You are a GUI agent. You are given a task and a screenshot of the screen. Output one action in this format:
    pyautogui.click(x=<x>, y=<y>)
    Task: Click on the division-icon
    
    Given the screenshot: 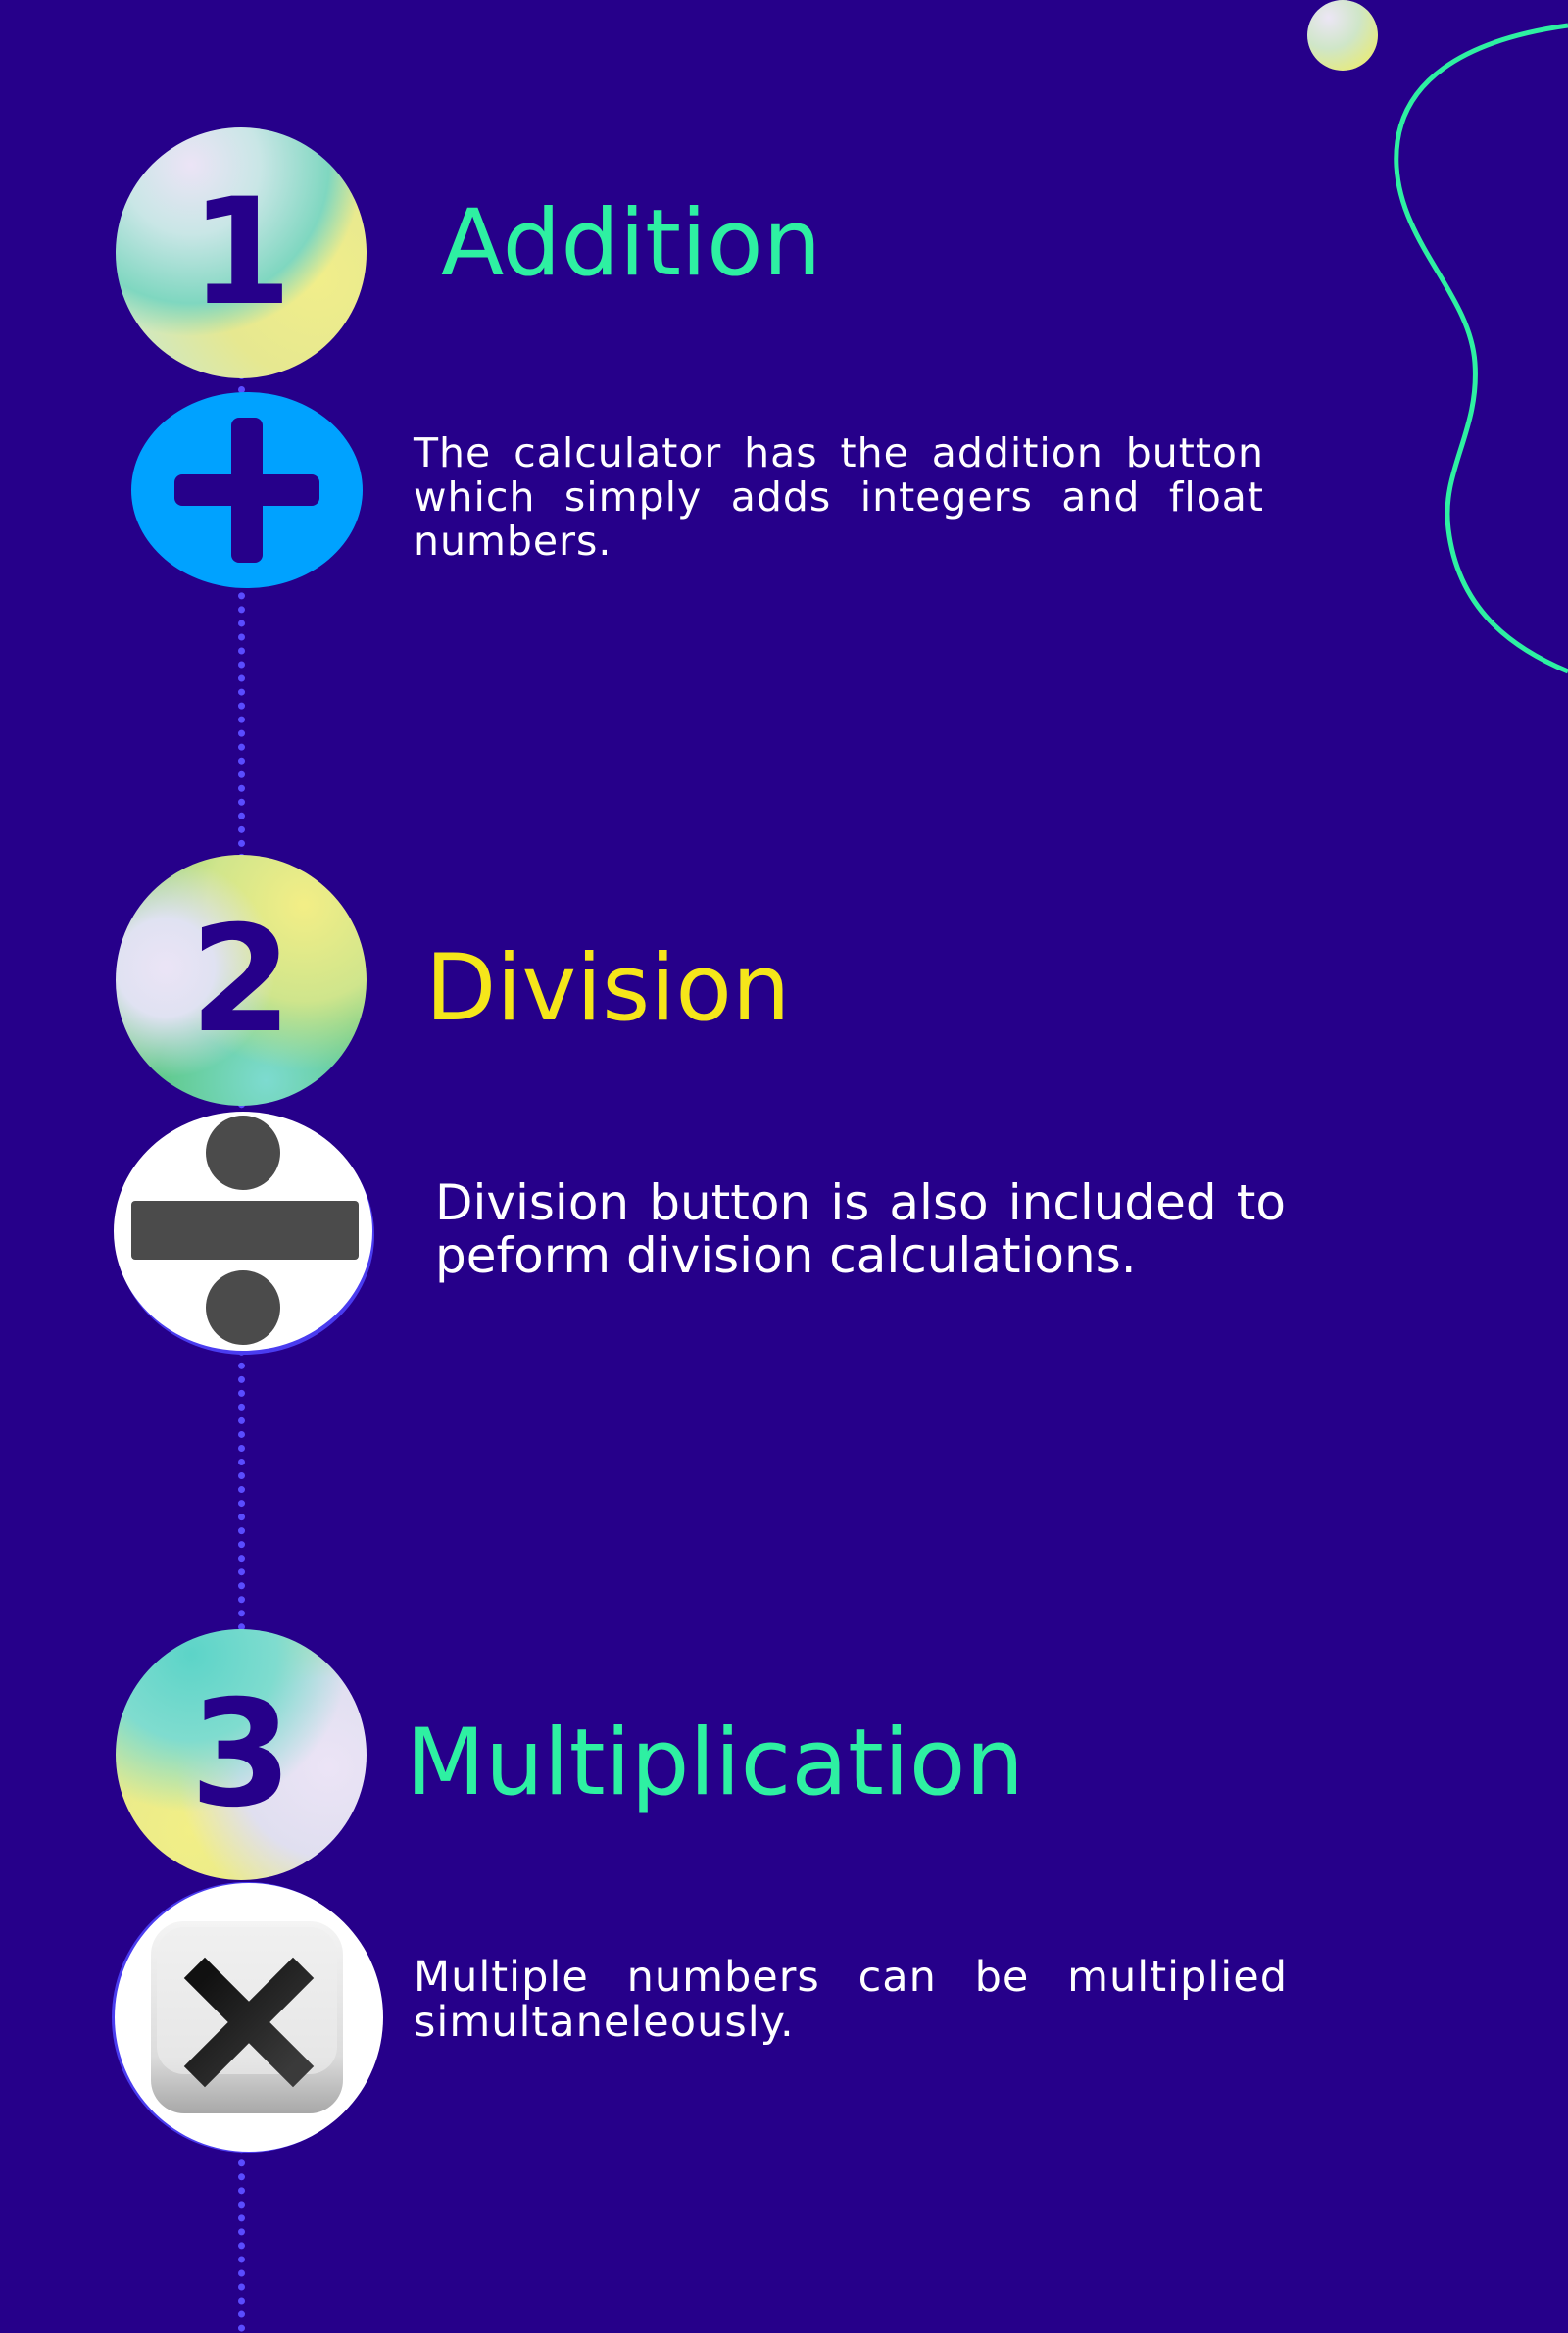 What is the action you would take?
    pyautogui.click(x=244, y=1232)
    